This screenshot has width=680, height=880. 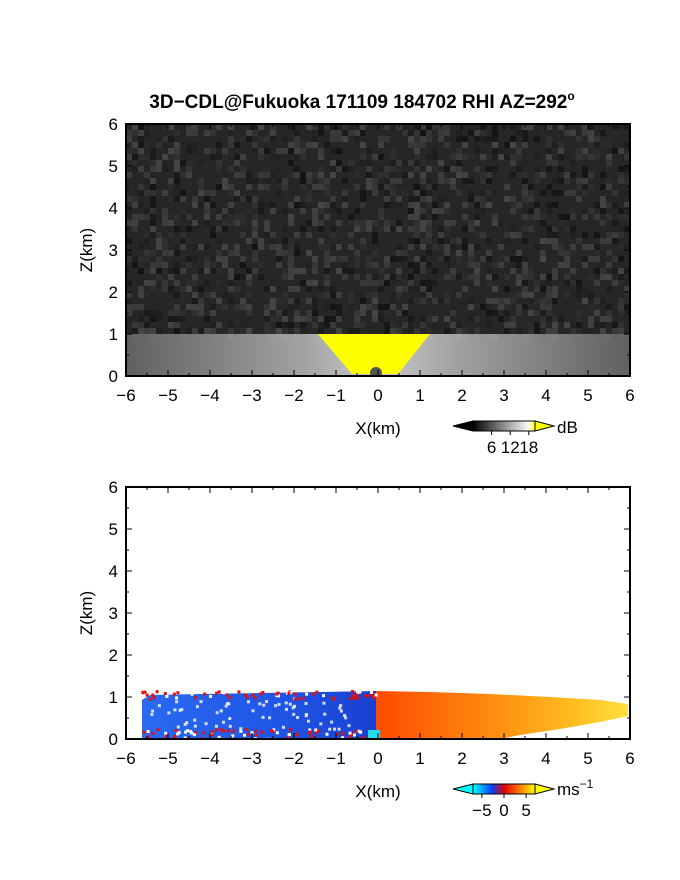 I want to click on intensity-xtick-label: −6, so click(x=125, y=395).